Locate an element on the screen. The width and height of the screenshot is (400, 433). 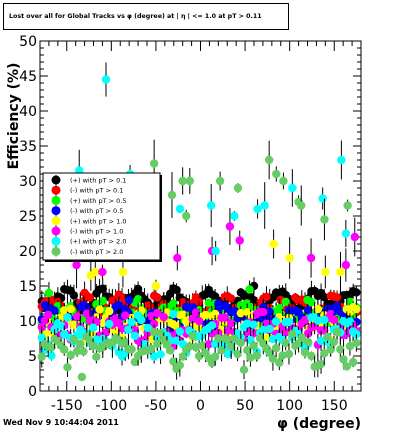
x-tick-label: 150 is located at coordinates (334, 406).